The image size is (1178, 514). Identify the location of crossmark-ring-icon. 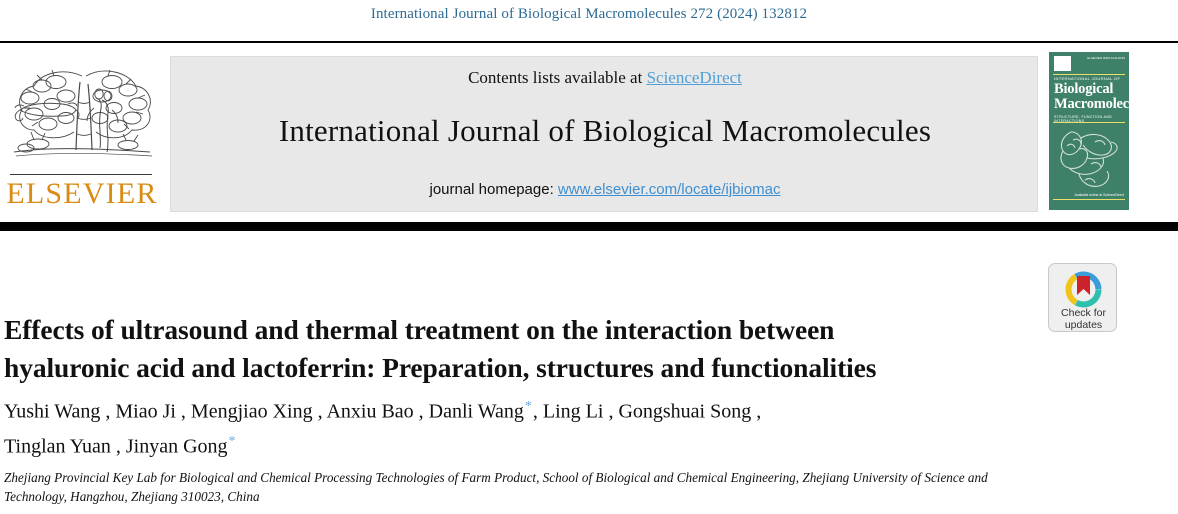
(1083, 289).